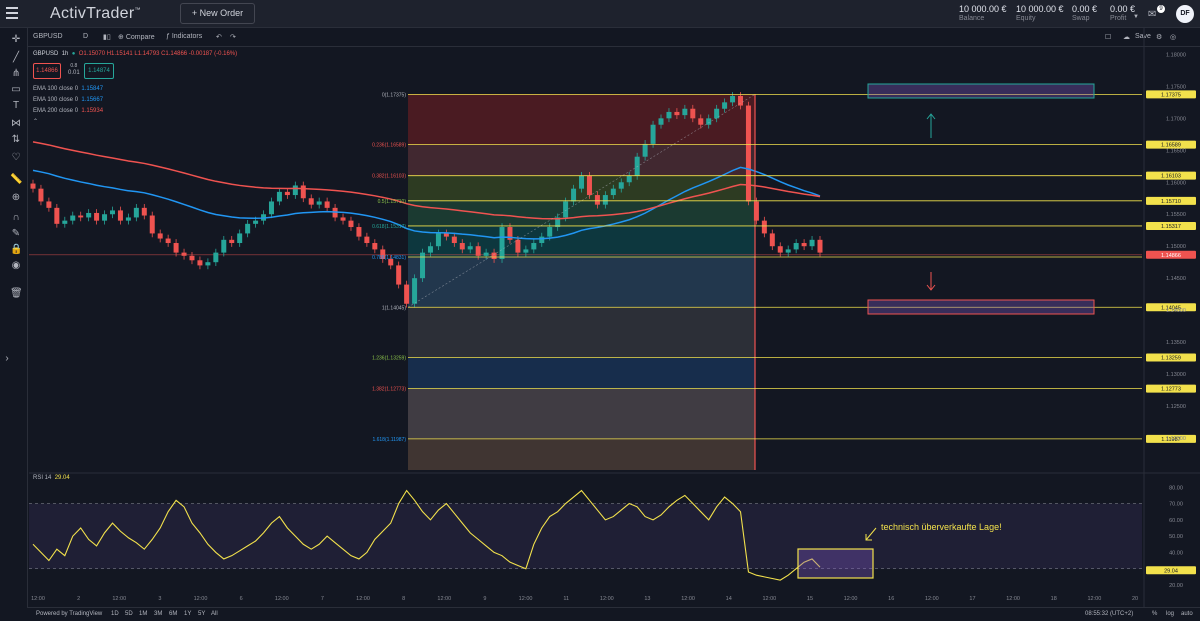 The height and width of the screenshot is (621, 1200). What do you see at coordinates (12, 14) in the screenshot?
I see `menu-icon` at bounding box center [12, 14].